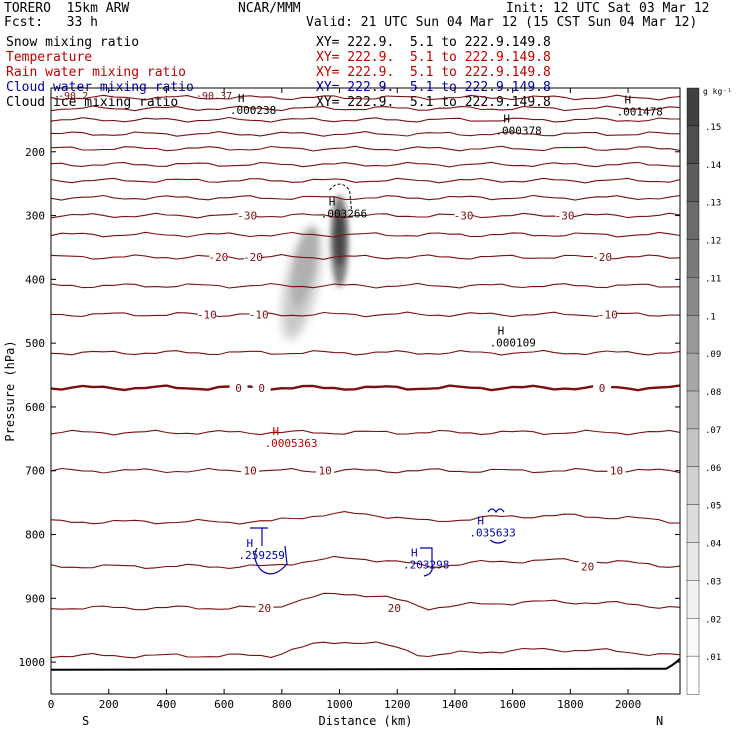  What do you see at coordinates (433, 57) in the screenshot?
I see `field-temperature-xy: XY= 222.9. 5.1 to 222.9.149.8` at bounding box center [433, 57].